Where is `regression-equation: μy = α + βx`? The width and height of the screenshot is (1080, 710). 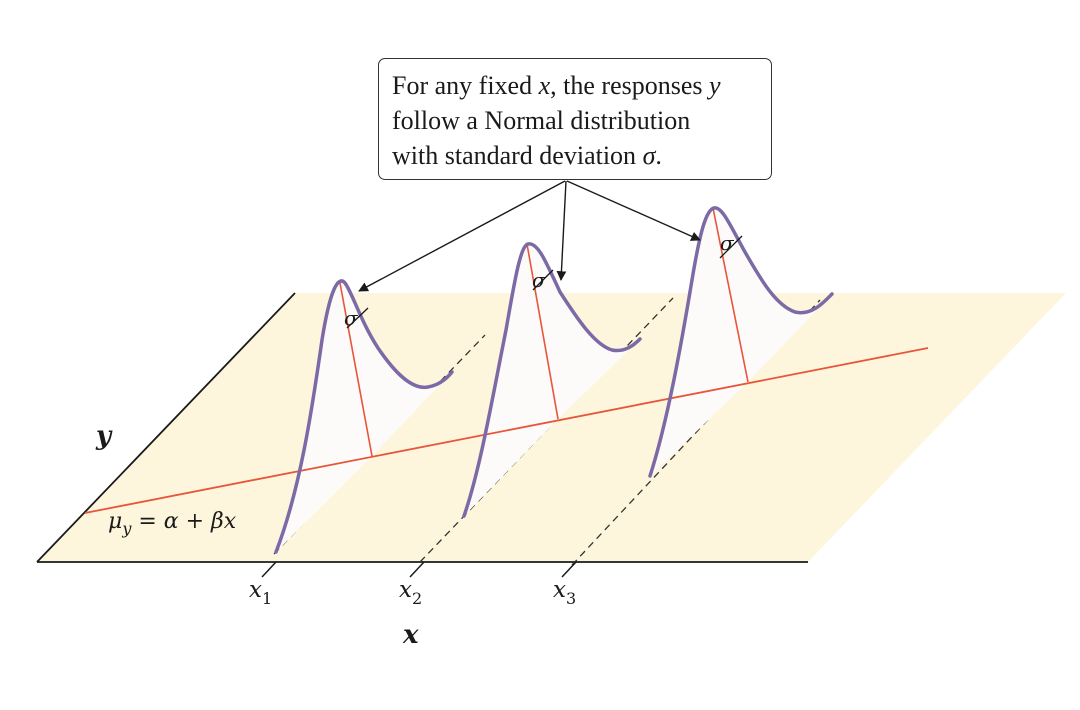
regression-equation: μy = α + βx is located at coordinates (172, 523).